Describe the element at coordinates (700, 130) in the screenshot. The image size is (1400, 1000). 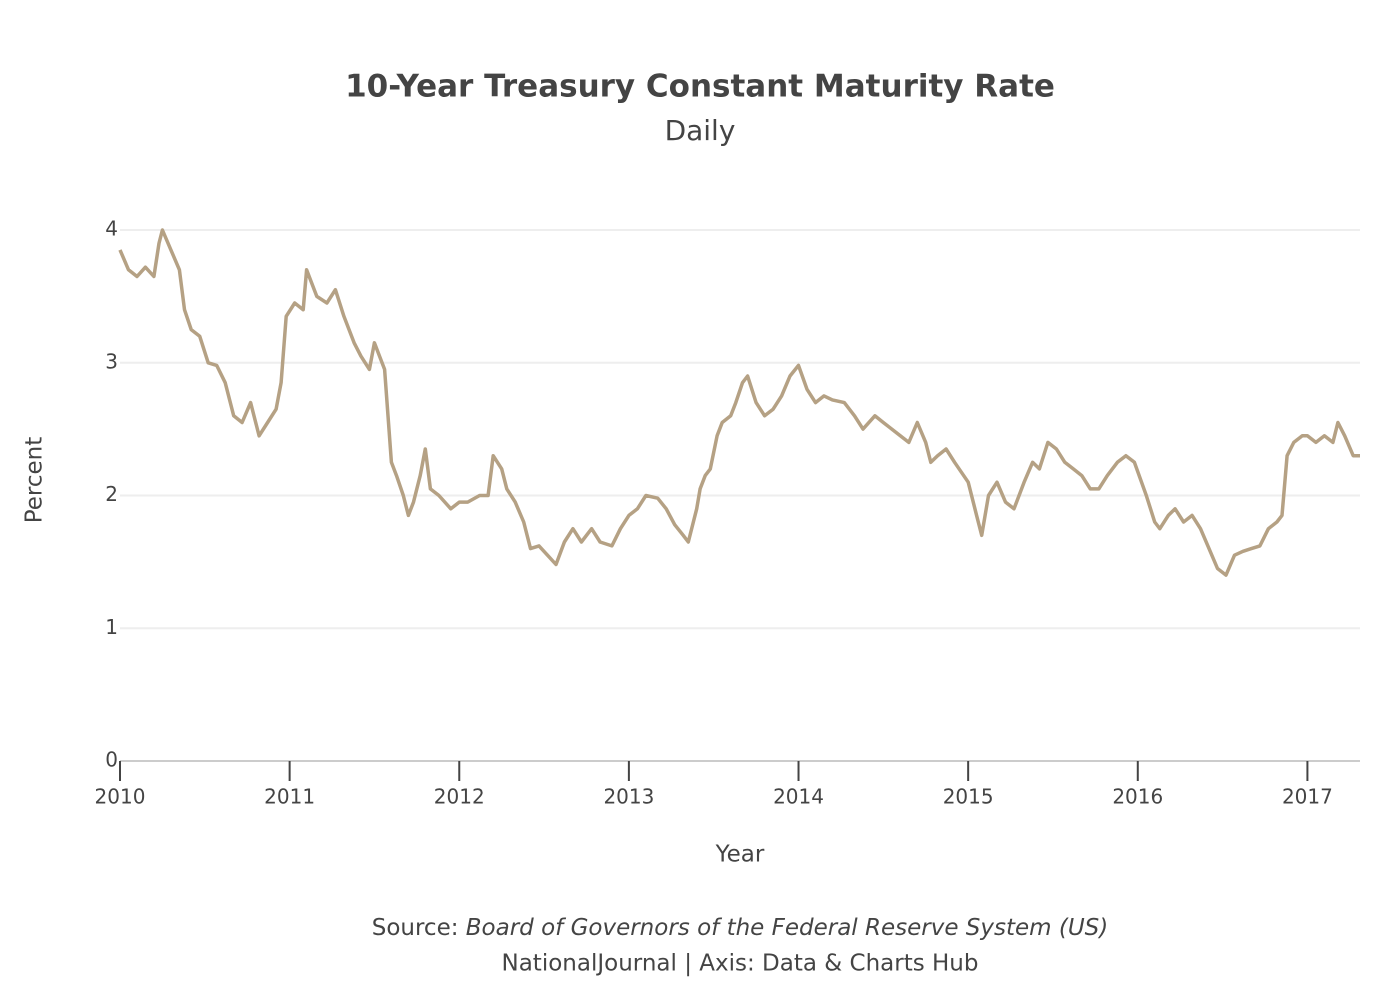
I see `chart-subtitle: Daily` at that location.